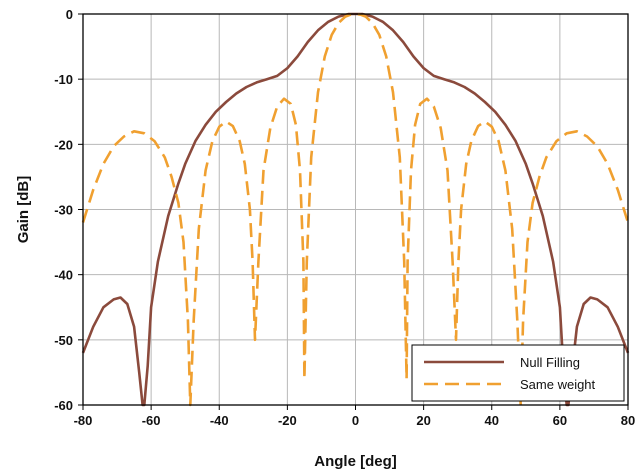  Describe the element at coordinates (63, 210) in the screenshot. I see `y-tick-label: -30` at that location.